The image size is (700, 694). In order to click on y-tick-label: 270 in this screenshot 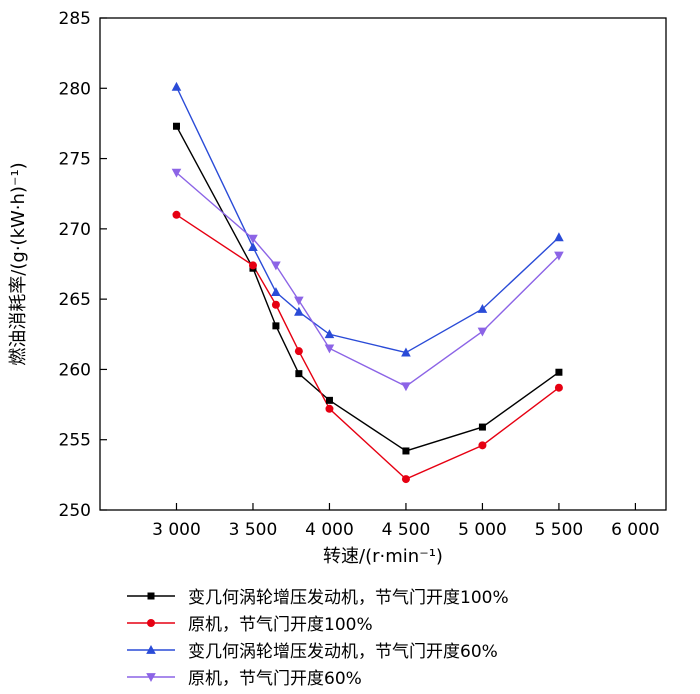, I will do `click(75, 230)`.